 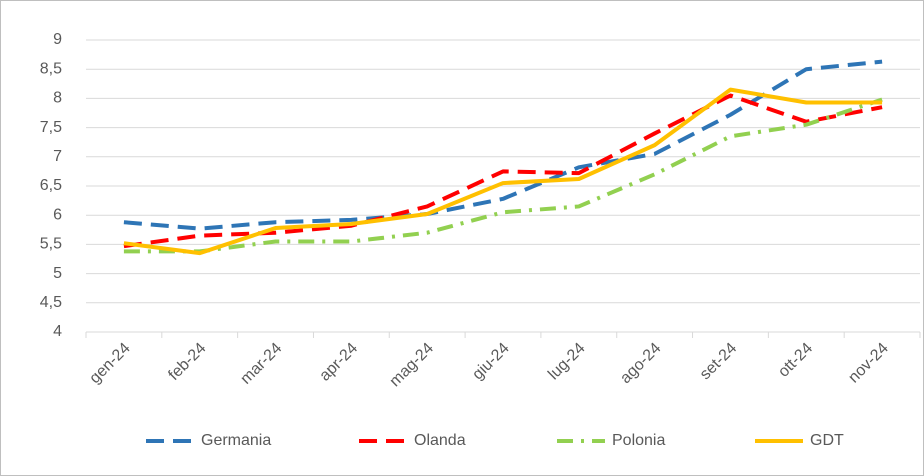 What do you see at coordinates (51, 302) in the screenshot?
I see `y-tick-label: 4,5` at bounding box center [51, 302].